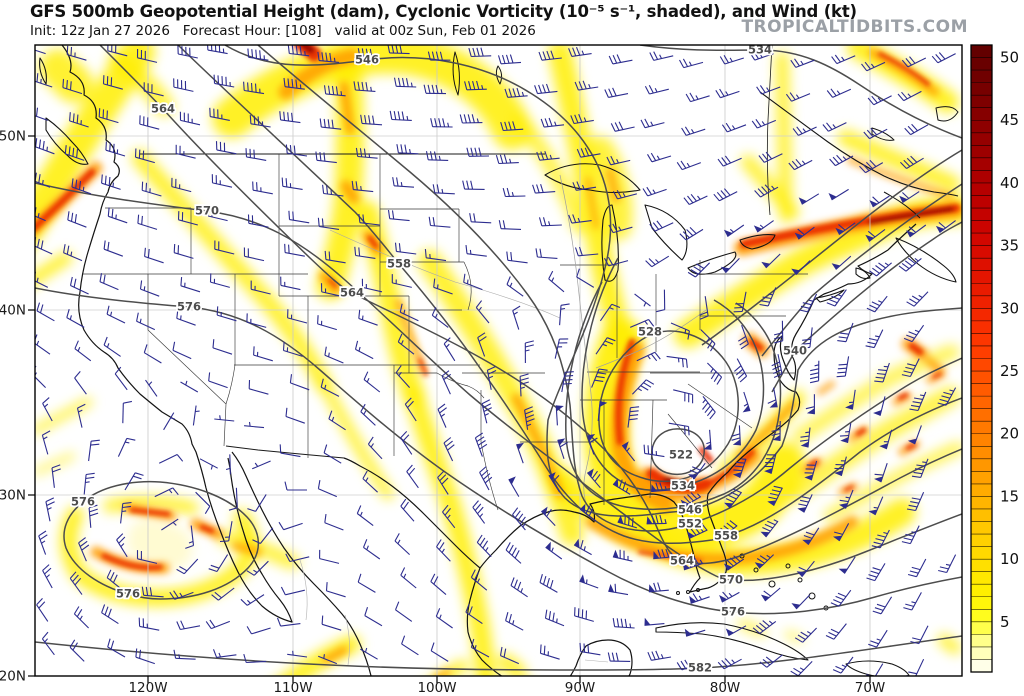  I want to click on contour-label: 582, so click(700, 668).